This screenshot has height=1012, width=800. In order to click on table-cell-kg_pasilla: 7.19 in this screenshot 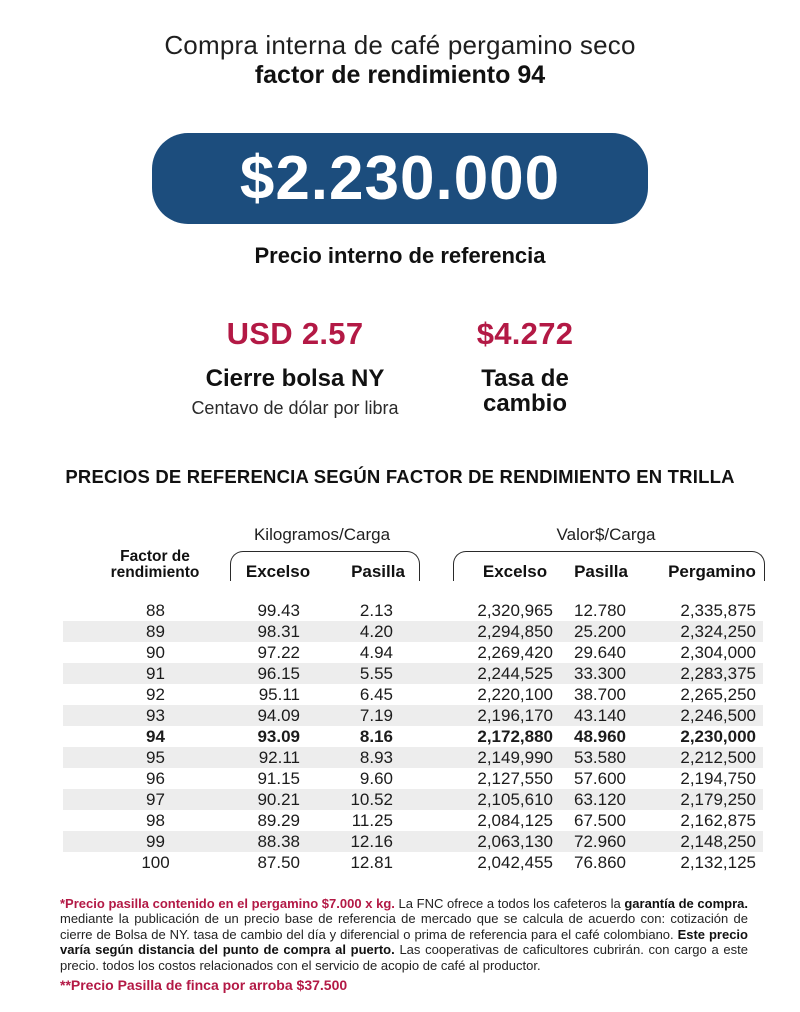, I will do `click(376, 715)`.